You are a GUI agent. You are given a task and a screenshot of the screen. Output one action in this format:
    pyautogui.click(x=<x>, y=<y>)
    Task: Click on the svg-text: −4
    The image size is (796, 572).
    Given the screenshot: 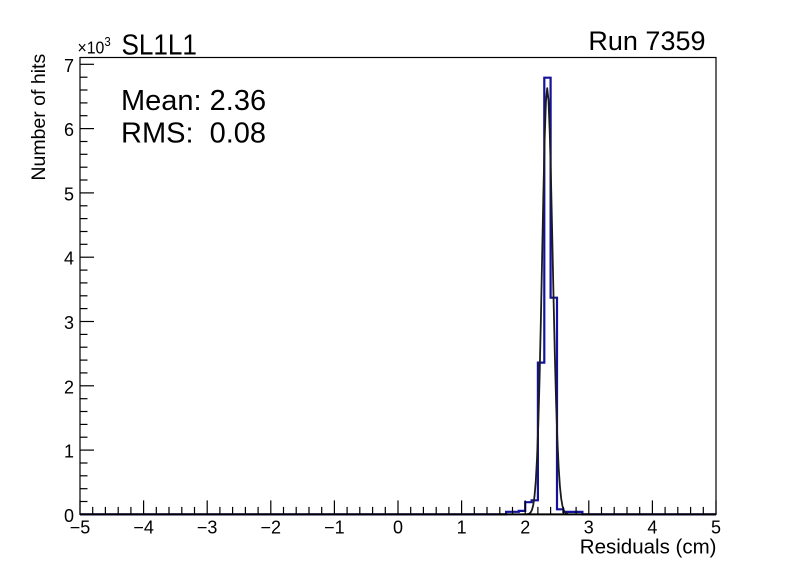 What is the action you would take?
    pyautogui.click(x=143, y=528)
    